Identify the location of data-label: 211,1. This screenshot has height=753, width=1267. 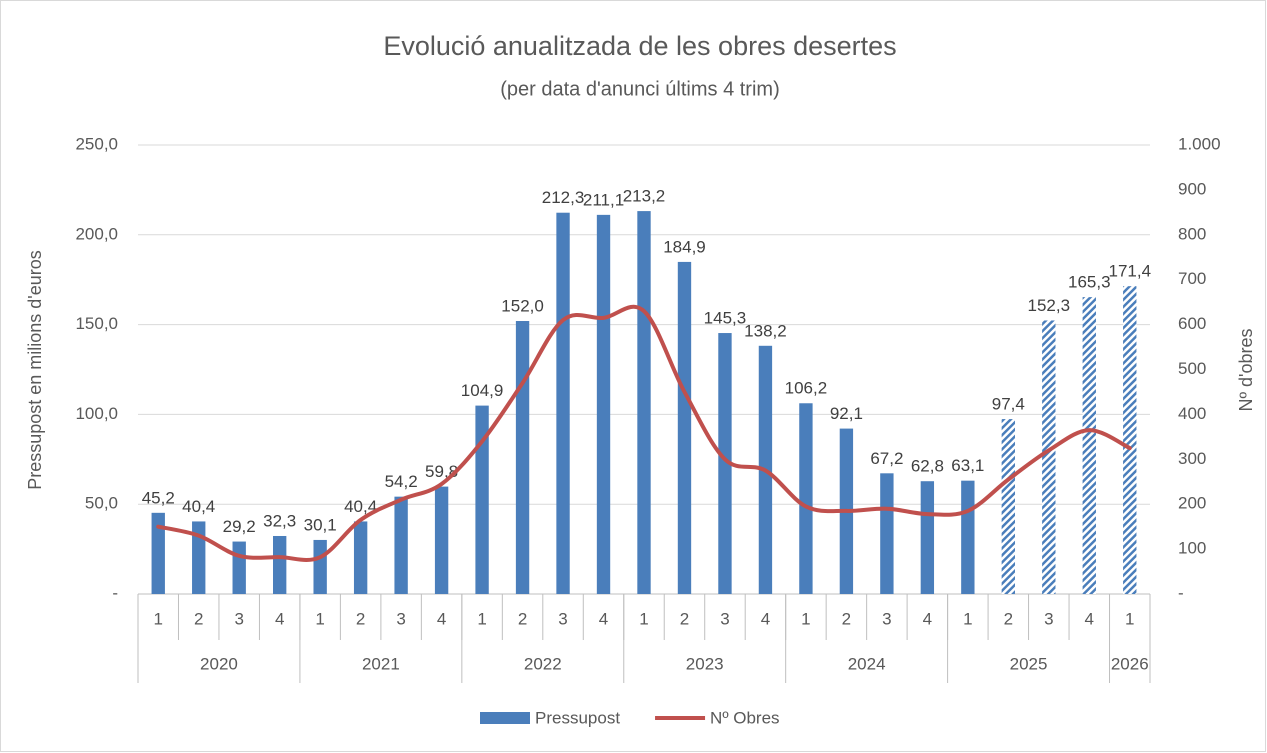
(603, 199).